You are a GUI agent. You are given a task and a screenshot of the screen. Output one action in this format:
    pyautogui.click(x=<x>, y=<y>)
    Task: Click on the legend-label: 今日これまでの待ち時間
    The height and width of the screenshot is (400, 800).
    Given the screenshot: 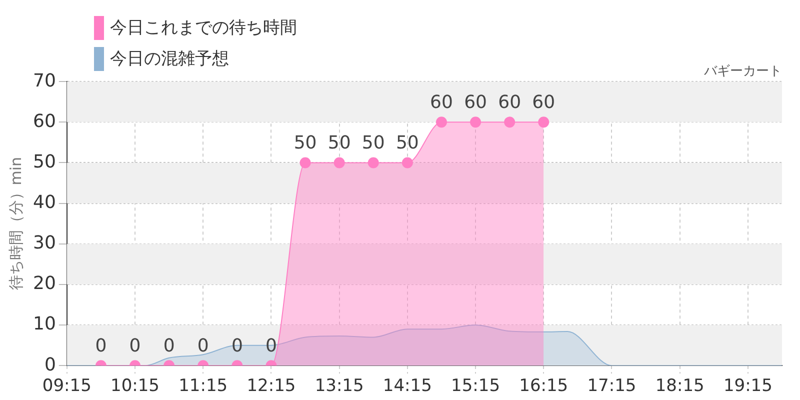 What is the action you would take?
    pyautogui.click(x=203, y=28)
    